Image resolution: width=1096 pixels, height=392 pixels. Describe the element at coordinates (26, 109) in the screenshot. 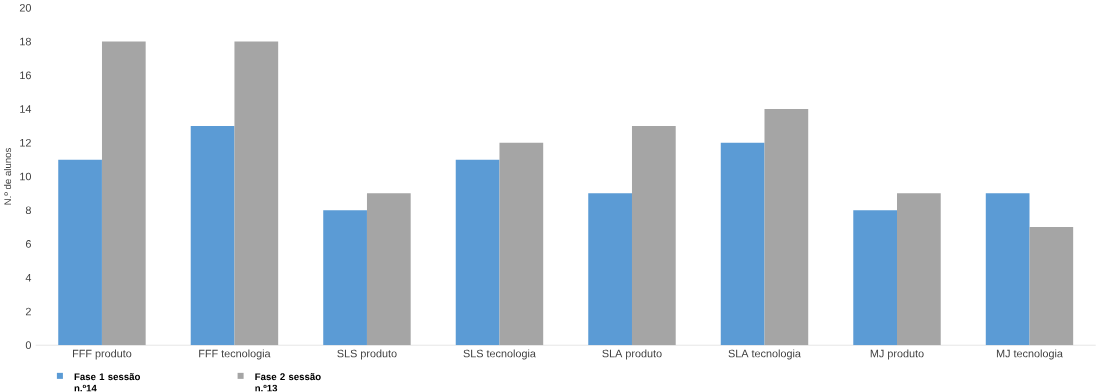

I see `y-tick-label: 14` at that location.